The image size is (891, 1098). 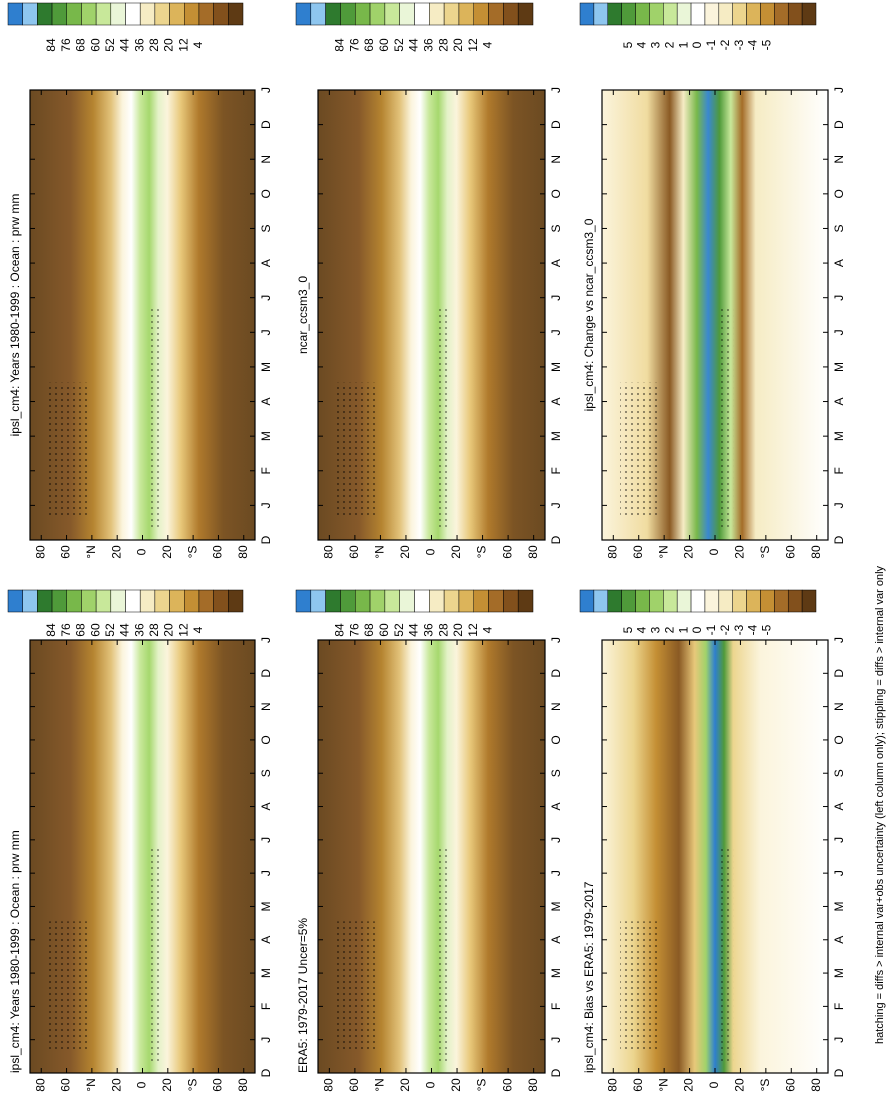 I want to click on colorbar-label: -3, so click(x=739, y=629).